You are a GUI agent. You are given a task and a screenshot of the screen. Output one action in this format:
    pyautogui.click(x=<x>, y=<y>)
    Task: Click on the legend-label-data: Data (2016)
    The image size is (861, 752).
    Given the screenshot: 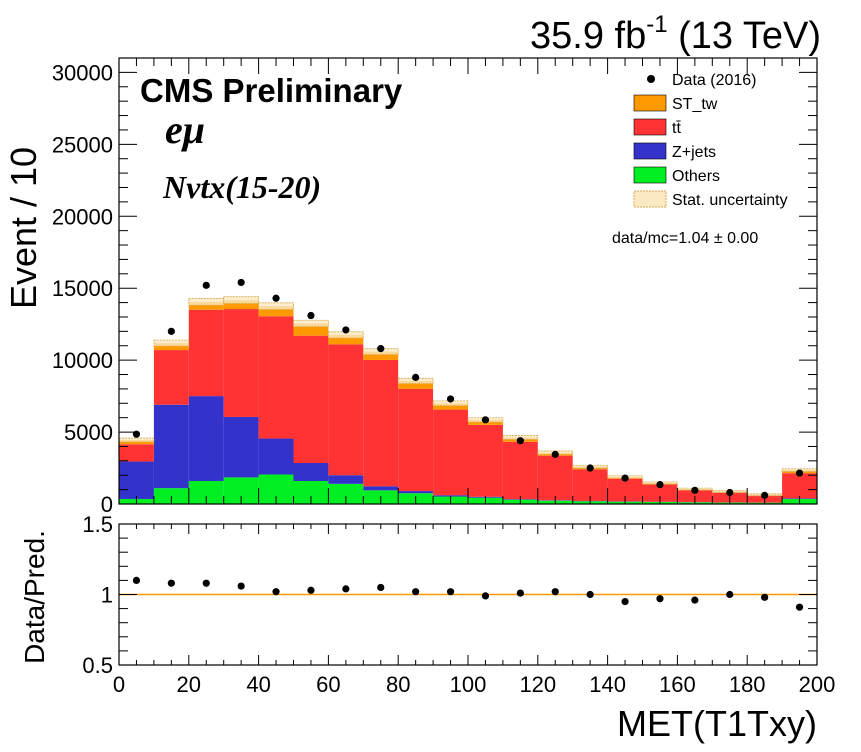 What is the action you would take?
    pyautogui.click(x=714, y=80)
    